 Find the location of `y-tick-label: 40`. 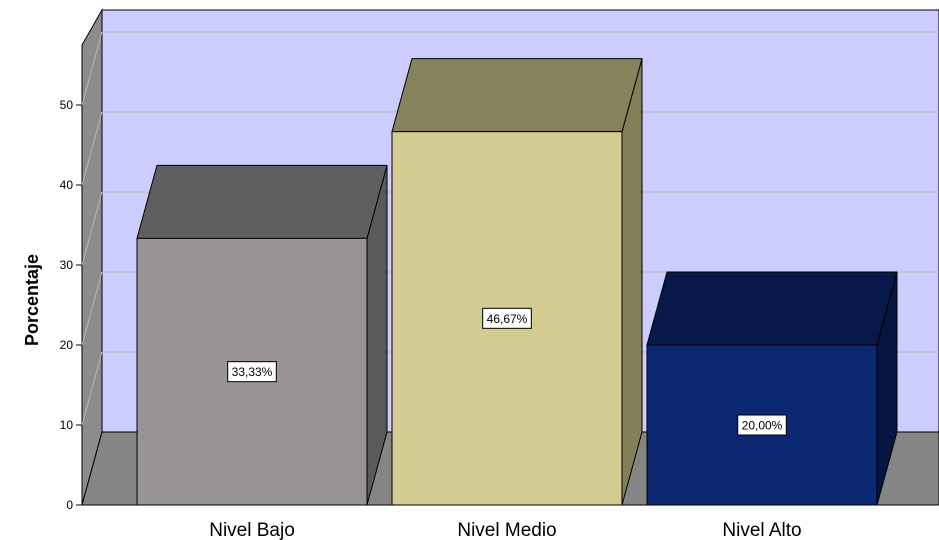

y-tick-label: 40 is located at coordinates (67, 185).